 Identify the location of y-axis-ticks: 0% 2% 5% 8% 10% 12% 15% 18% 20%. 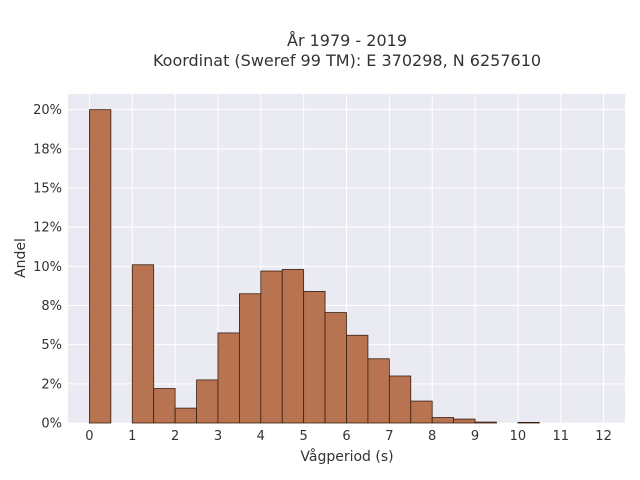
(47, 267).